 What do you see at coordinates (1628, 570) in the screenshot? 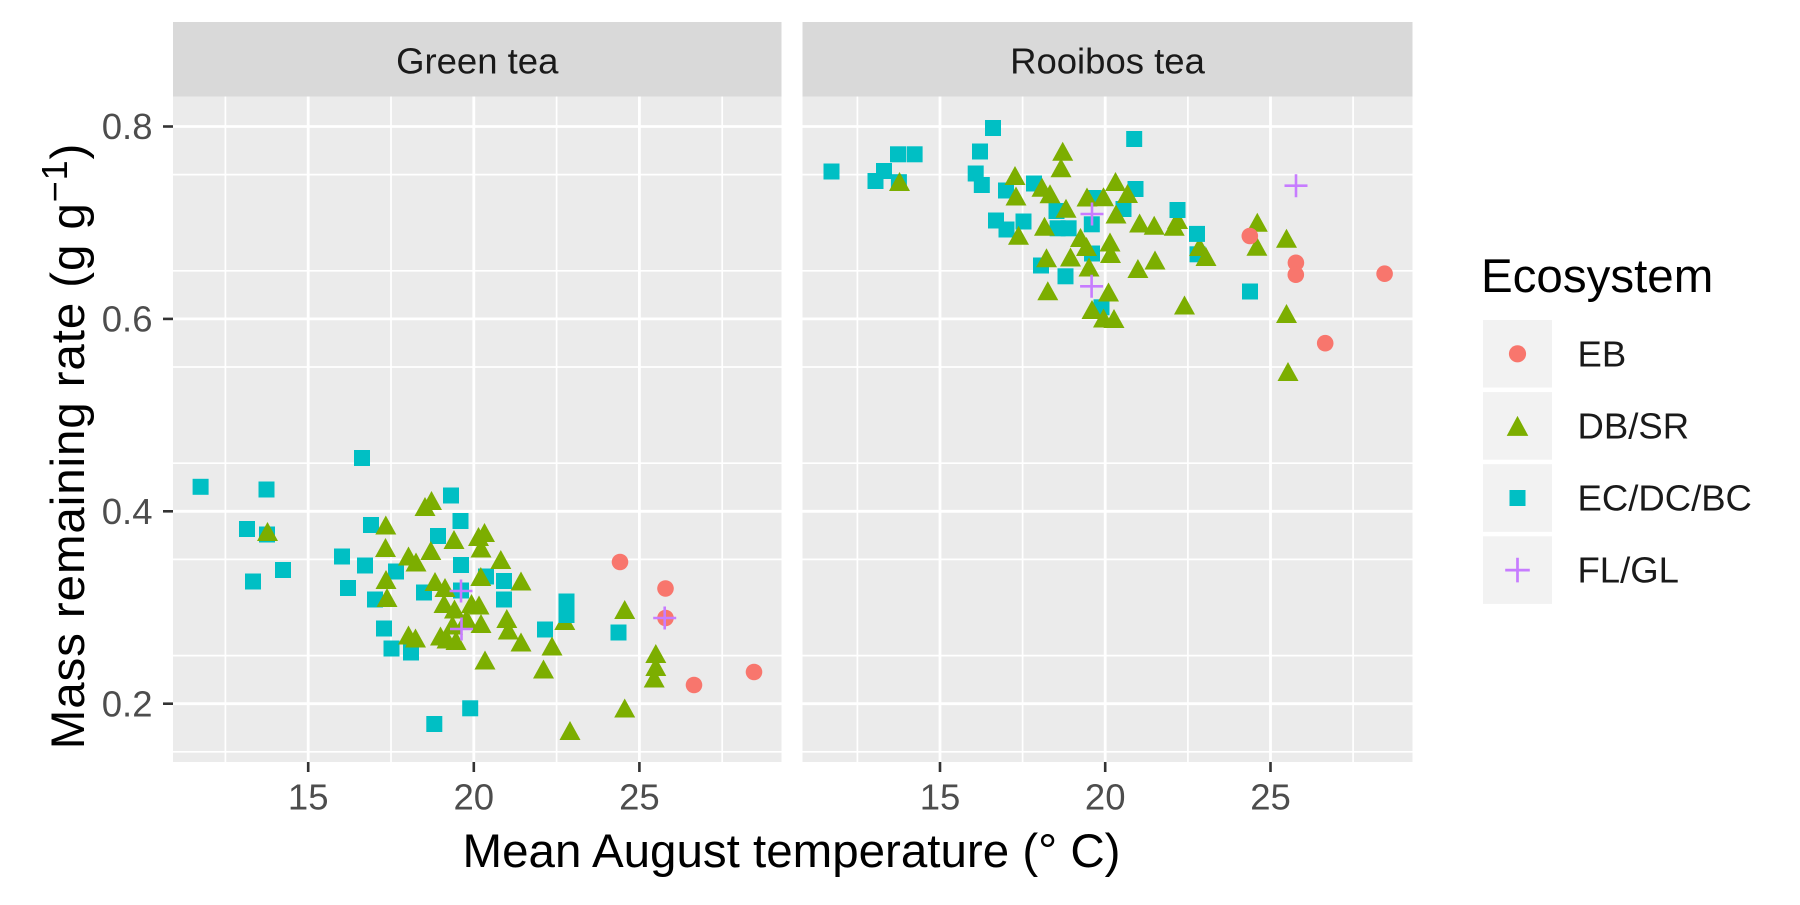
I see `svg-text: FL/GL` at bounding box center [1628, 570].